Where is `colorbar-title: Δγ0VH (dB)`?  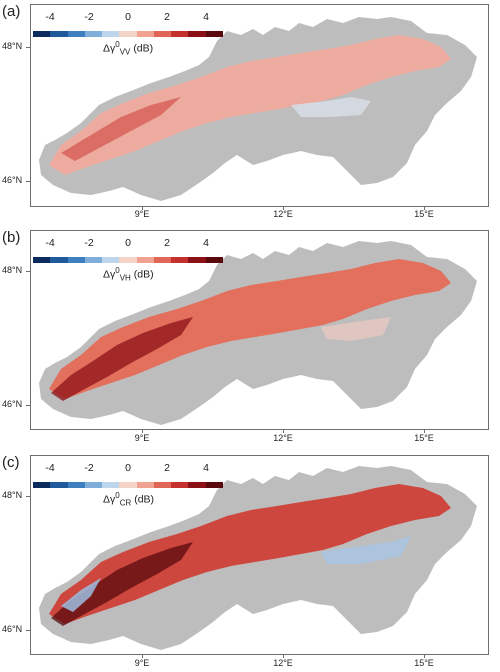 colorbar-title: Δγ0VH (dB) is located at coordinates (128, 274).